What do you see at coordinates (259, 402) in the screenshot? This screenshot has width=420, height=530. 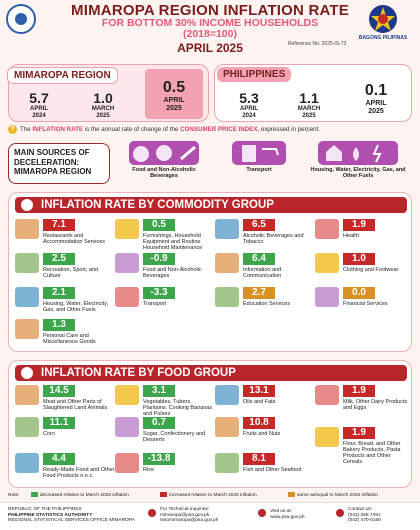 I see `food-item-label: Oils and Fats` at bounding box center [259, 402].